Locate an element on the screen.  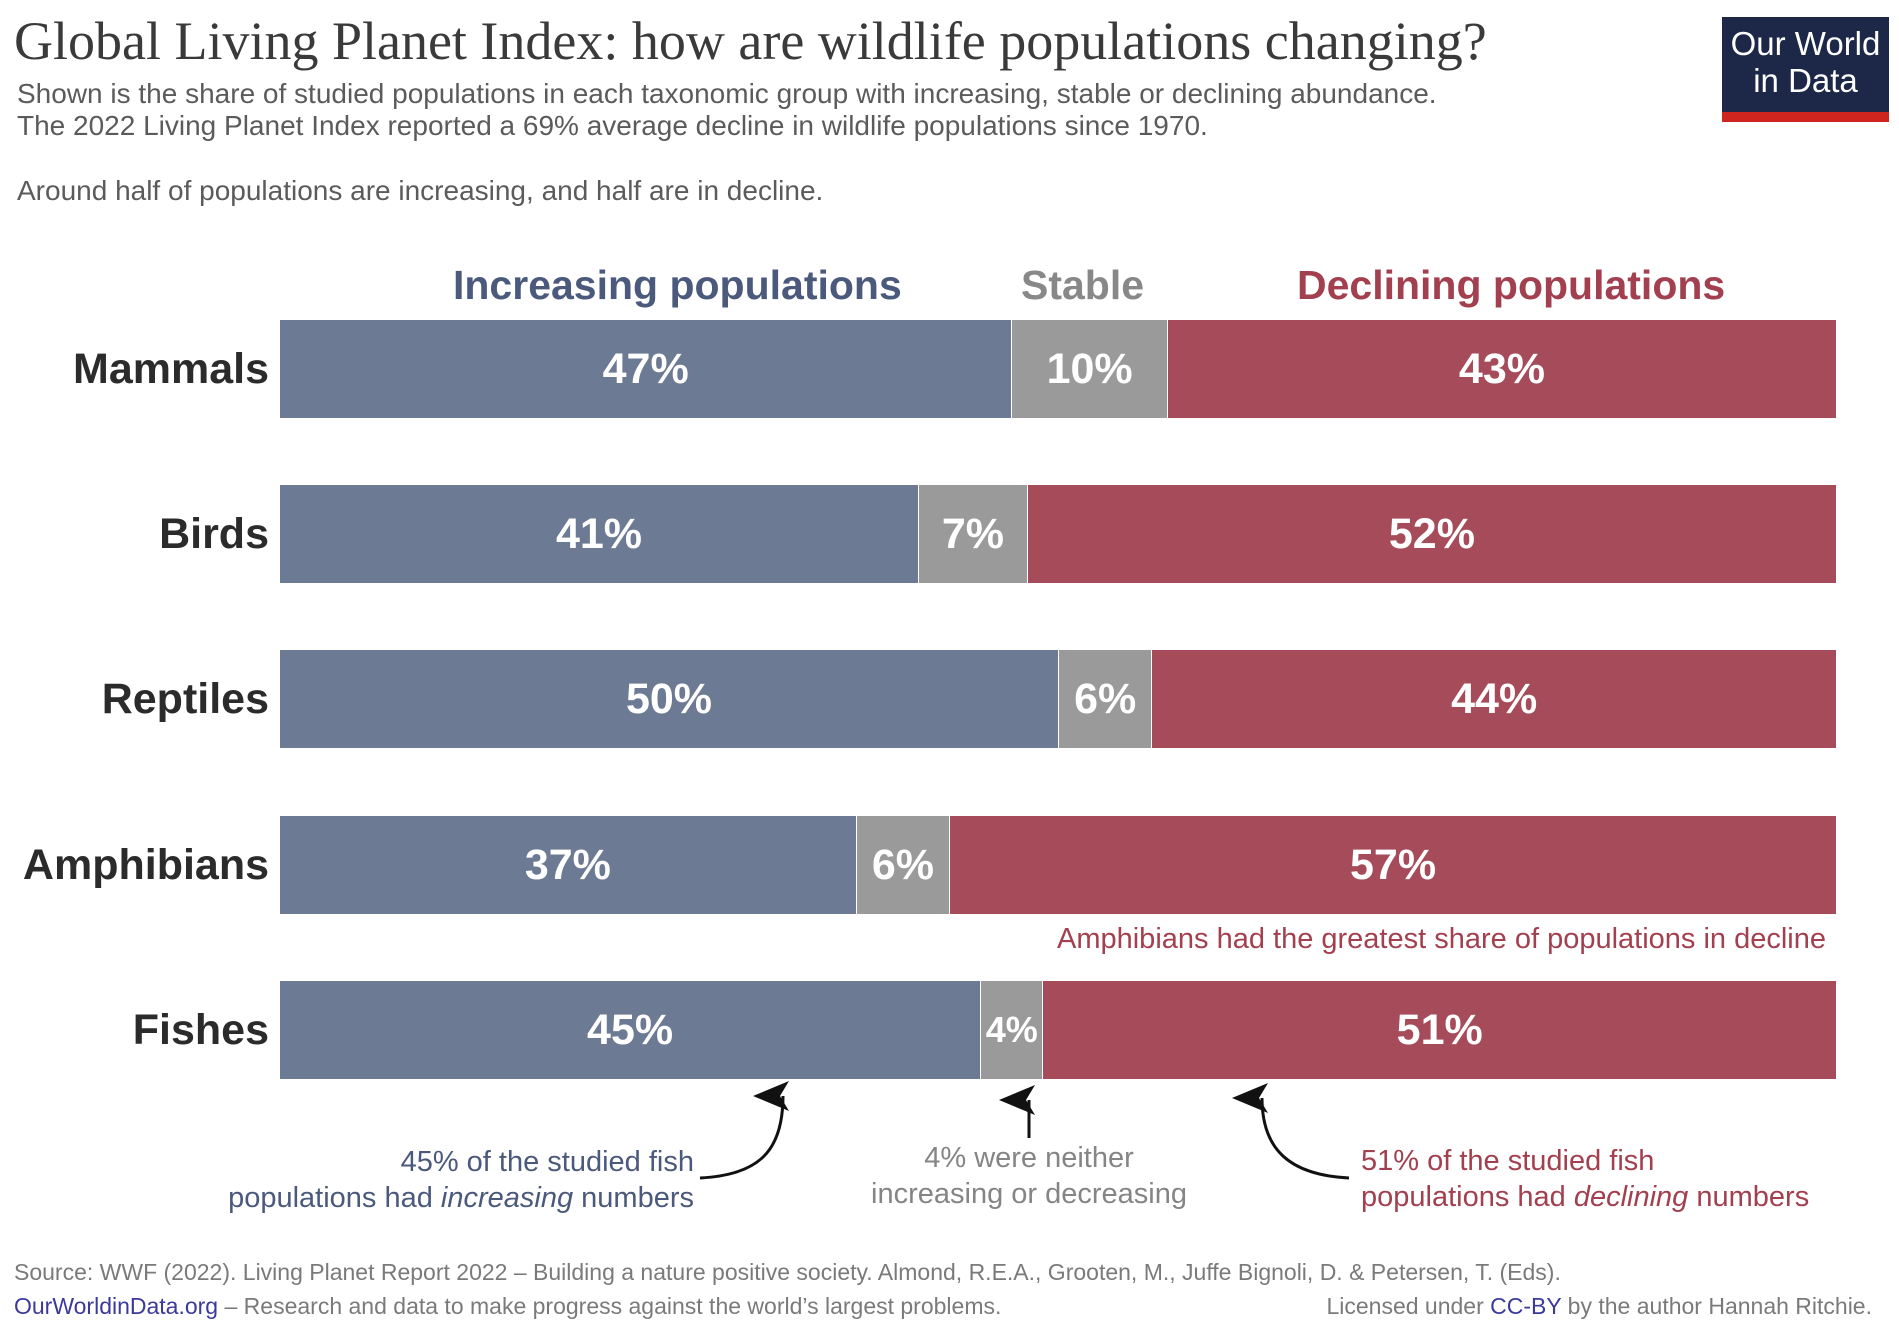
bar-increasing: 37% is located at coordinates (568, 865).